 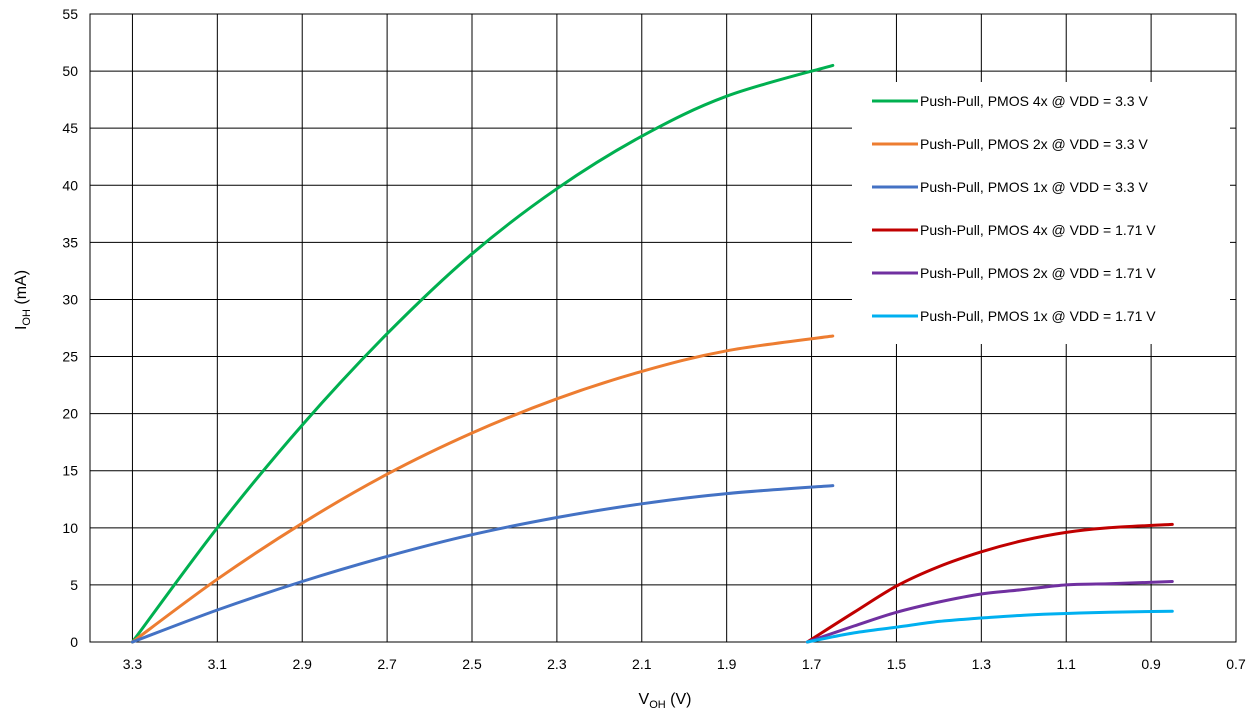 What do you see at coordinates (1038, 316) in the screenshot?
I see `legend-label: Push-Pull, PMOS 1x @ VDD = 1.71 V` at bounding box center [1038, 316].